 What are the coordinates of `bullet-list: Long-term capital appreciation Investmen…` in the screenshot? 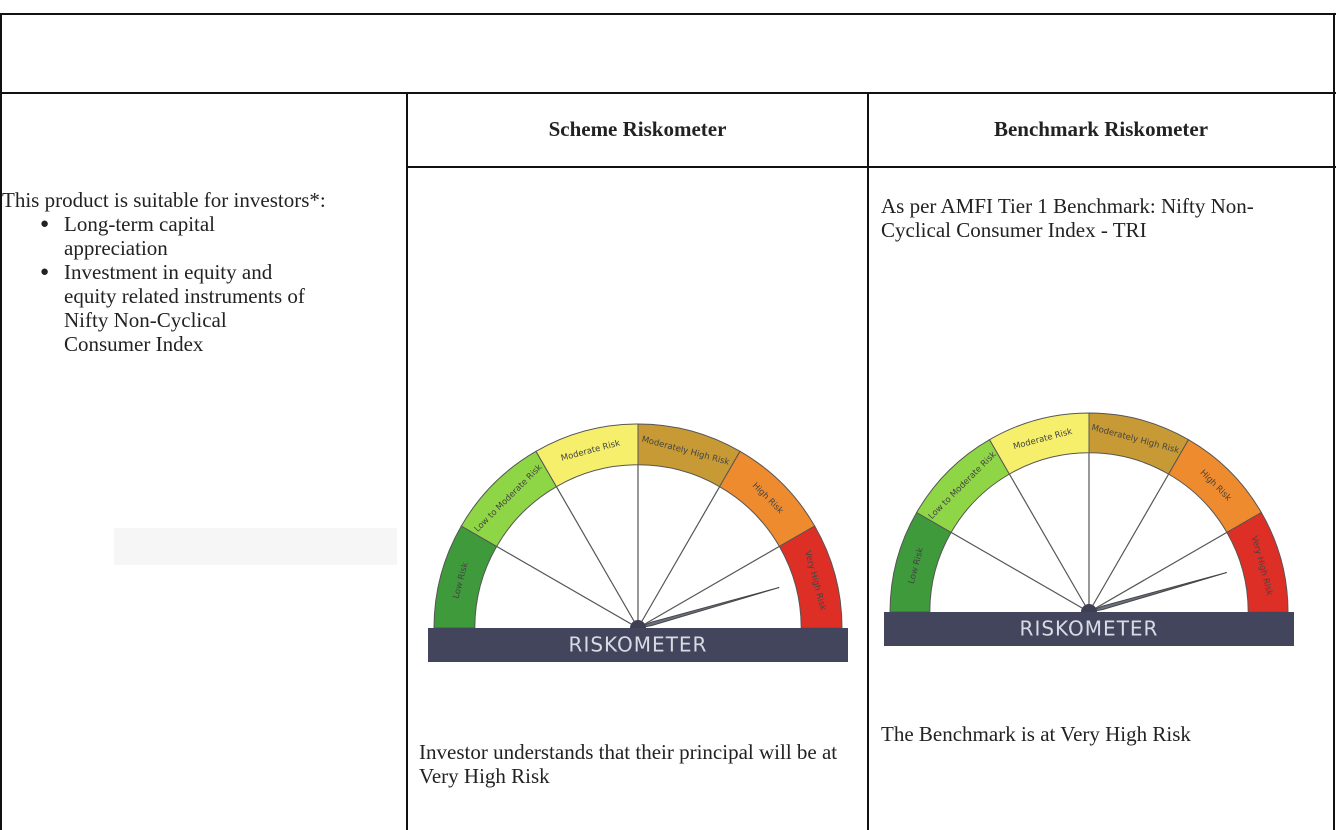 It's located at (198, 284).